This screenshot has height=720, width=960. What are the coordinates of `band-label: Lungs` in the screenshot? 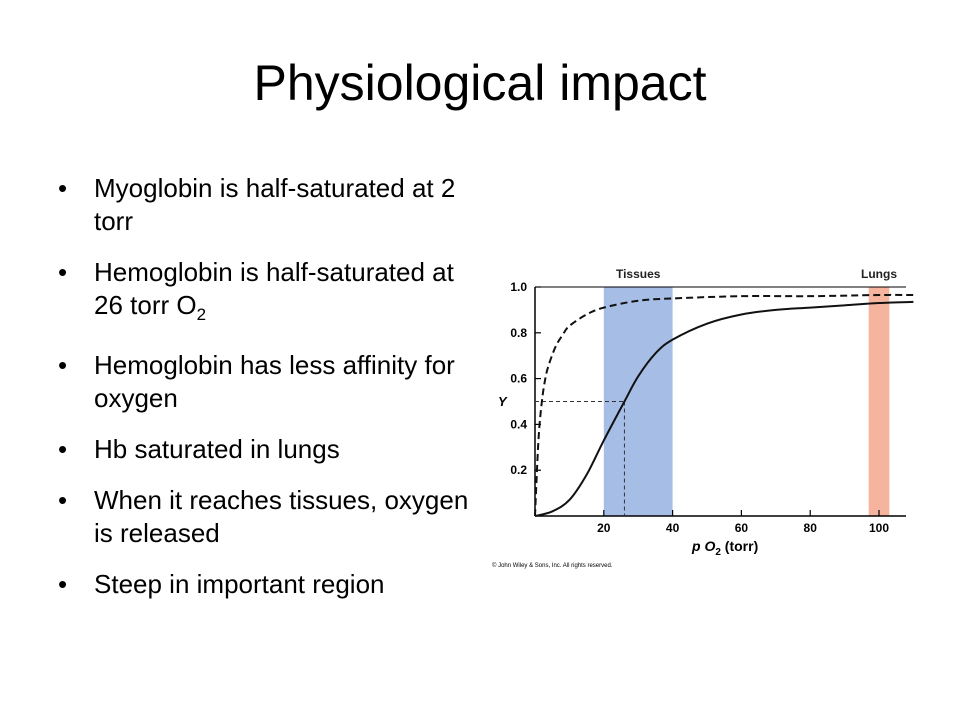 It's located at (879, 274).